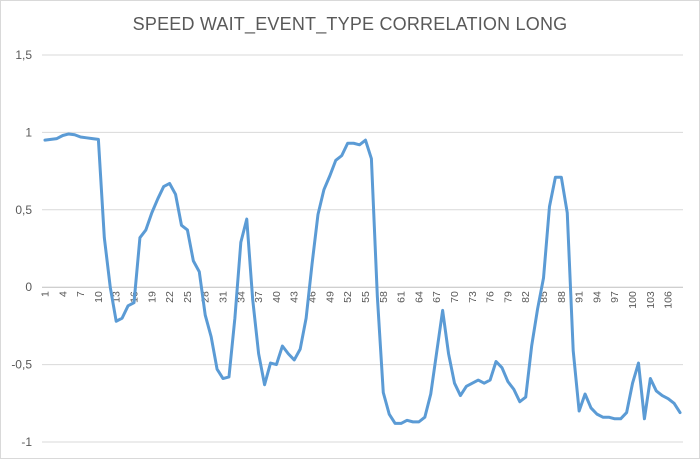  What do you see at coordinates (419, 297) in the screenshot?
I see `x-tick-label: 64` at bounding box center [419, 297].